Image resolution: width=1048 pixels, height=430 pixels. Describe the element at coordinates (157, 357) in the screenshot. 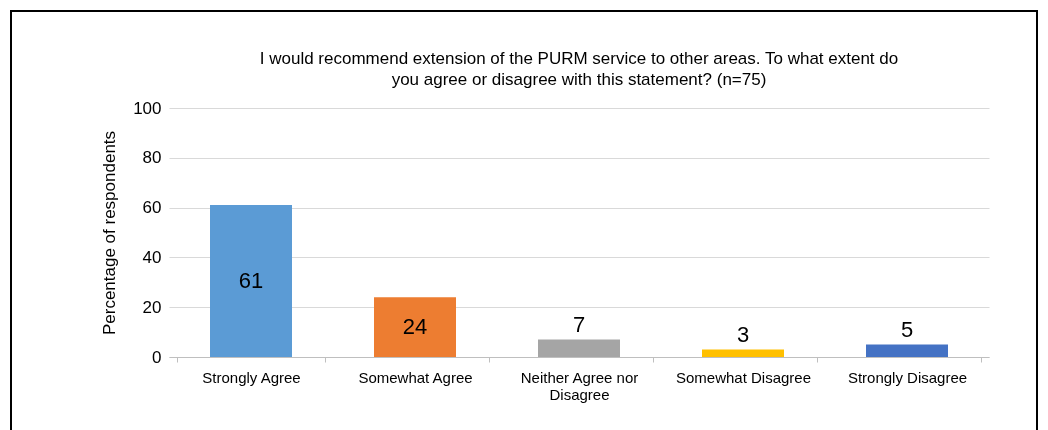

I see `y-tick-label: 0` at that location.